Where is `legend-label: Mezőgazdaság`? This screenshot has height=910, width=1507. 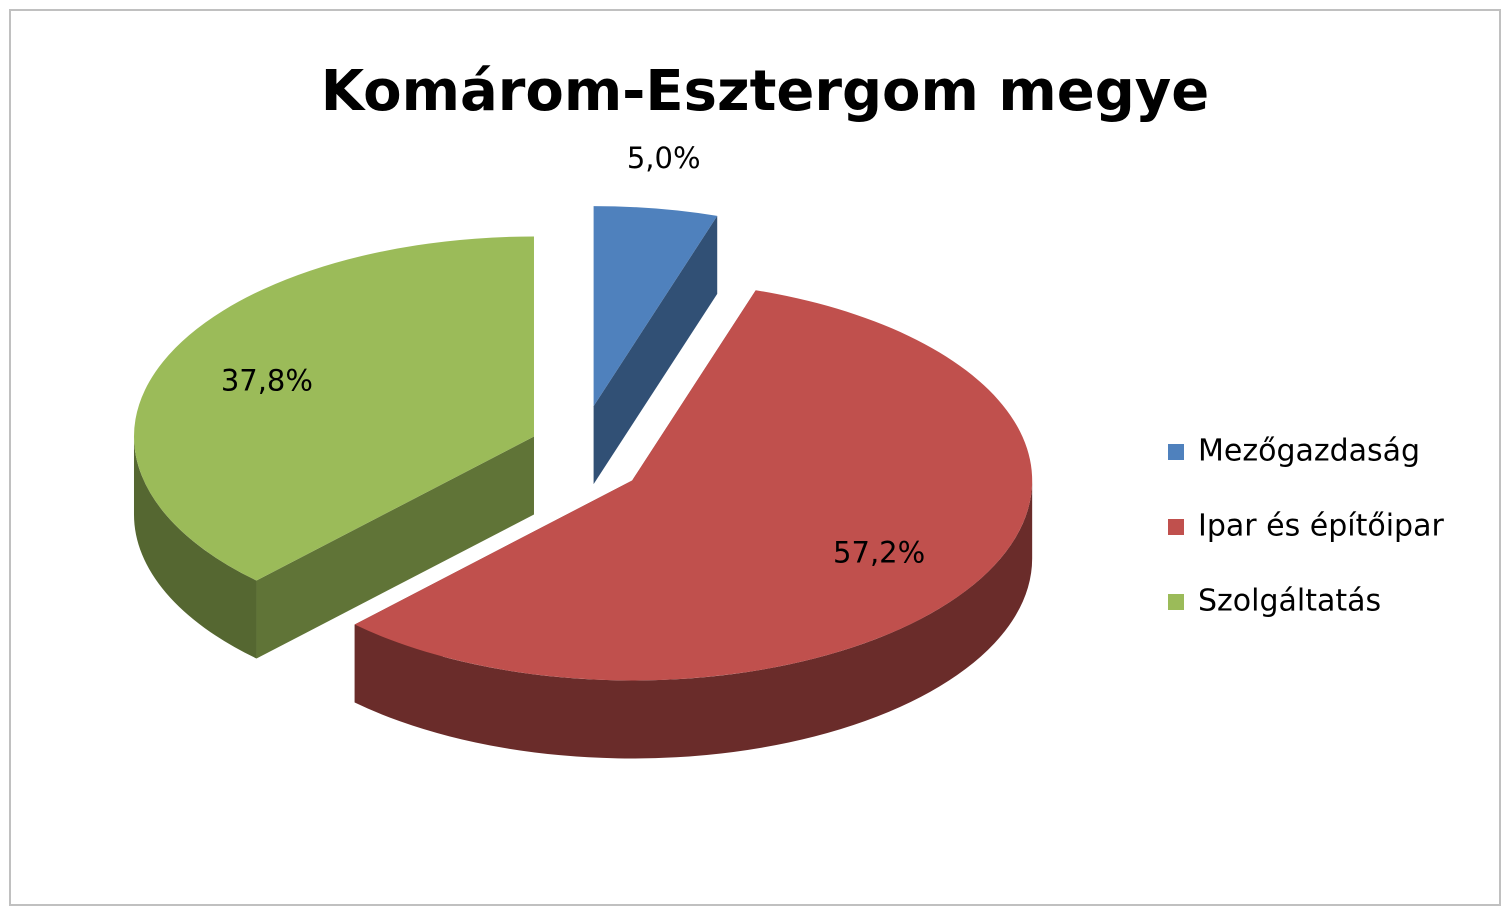
legend-label: Mezőgazdaság is located at coordinates (1309, 451).